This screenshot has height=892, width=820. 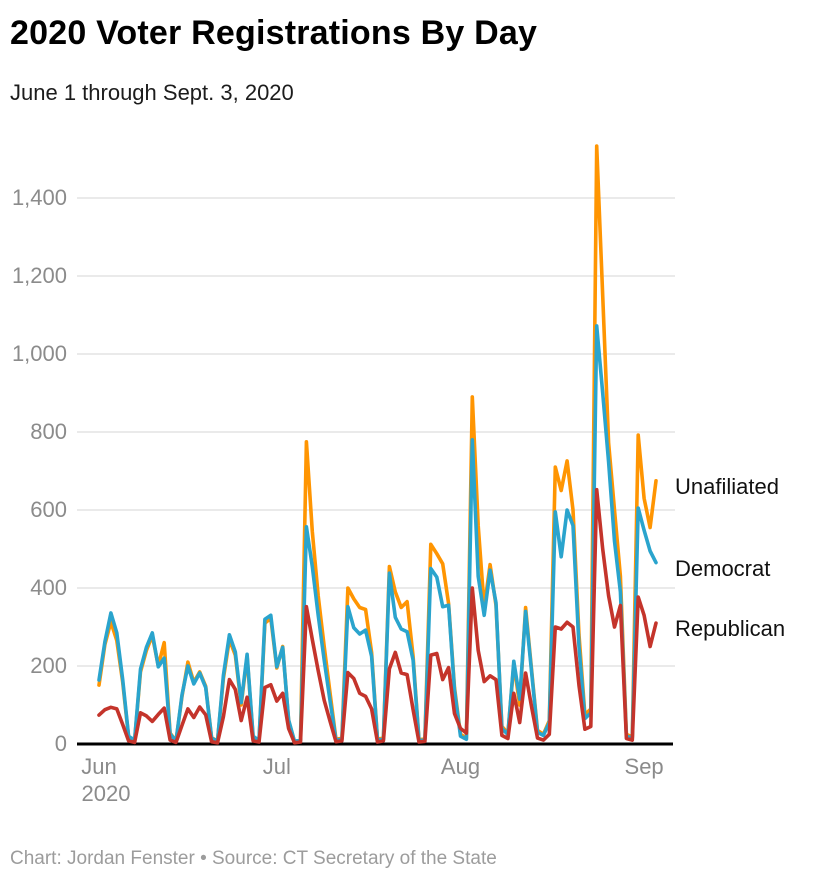 What do you see at coordinates (48, 509) in the screenshot?
I see `y-axis-tick-label: 600` at bounding box center [48, 509].